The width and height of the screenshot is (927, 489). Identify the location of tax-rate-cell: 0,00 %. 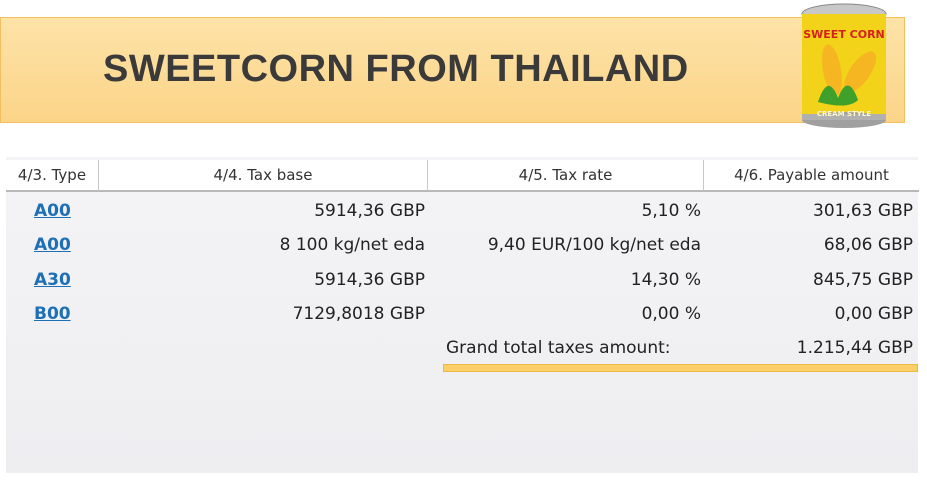
(671, 313).